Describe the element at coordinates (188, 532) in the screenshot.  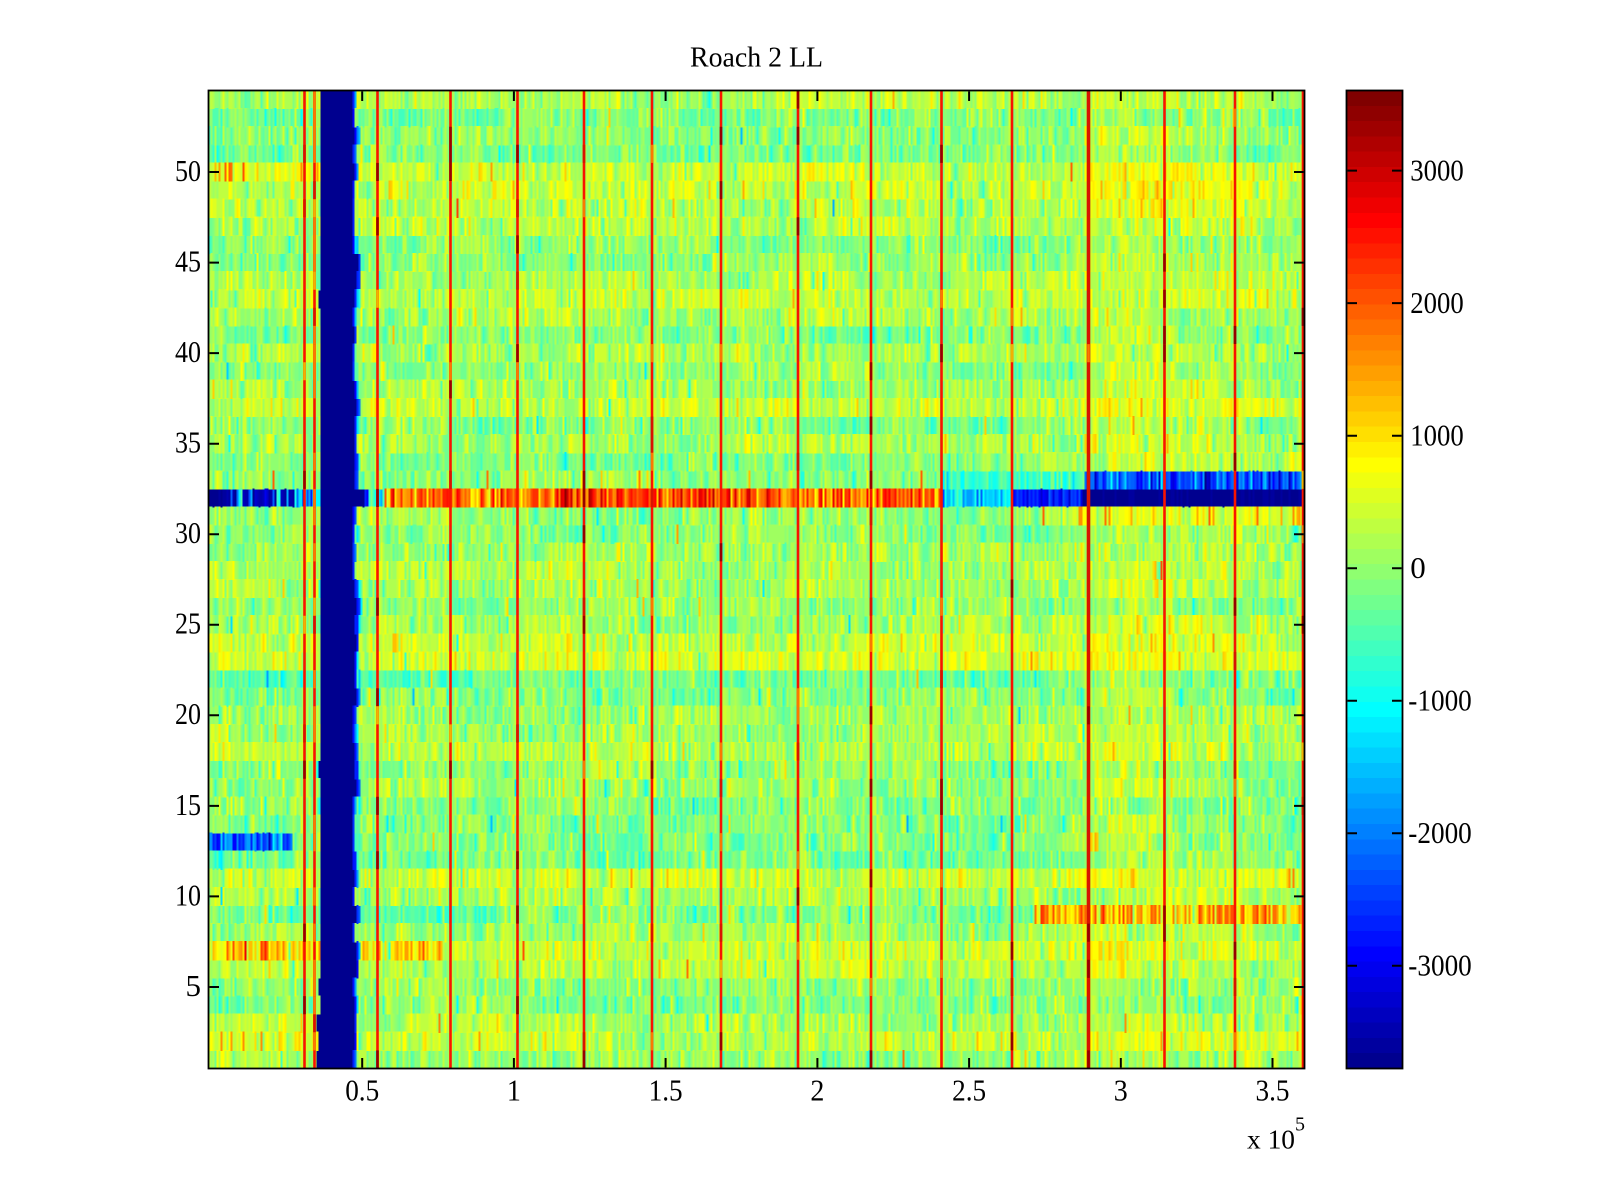
I see `svg-text: 30` at that location.